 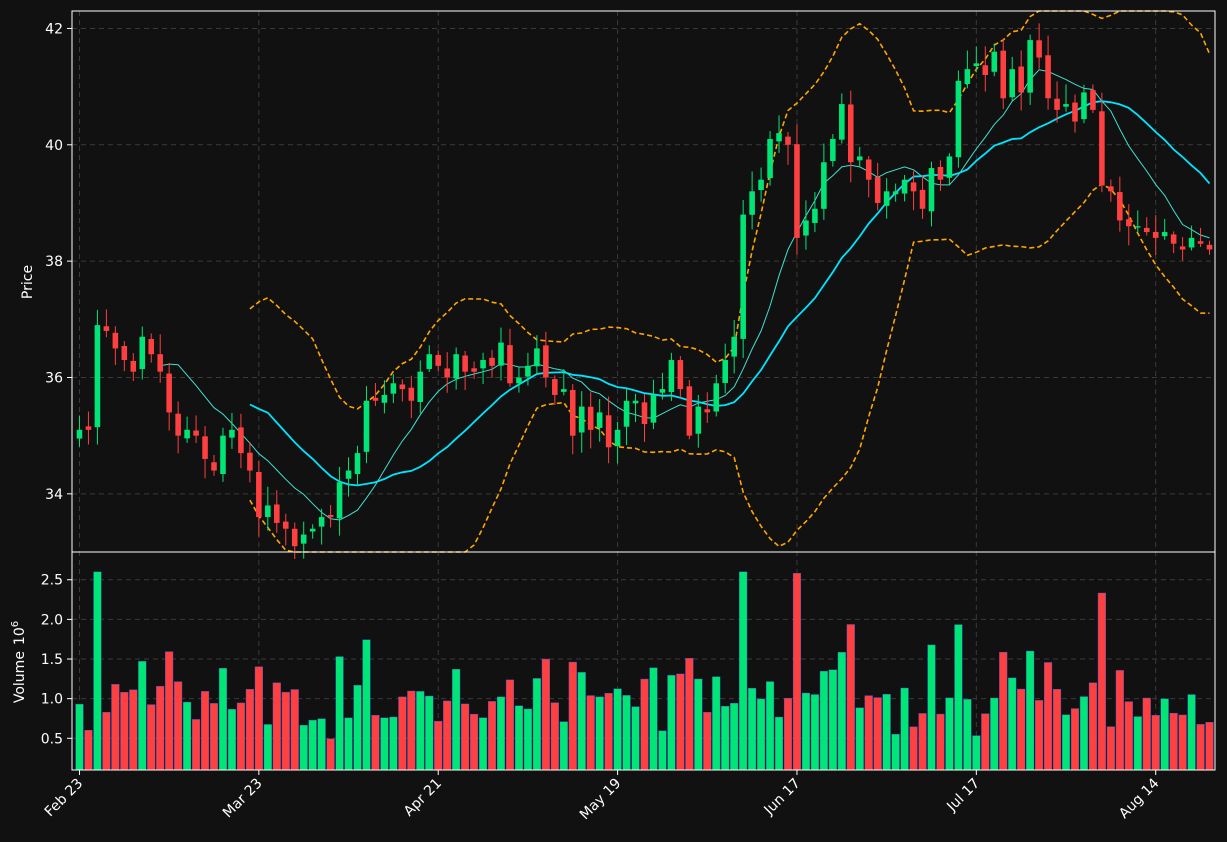 I want to click on volume-axis-label: Volume 106, so click(x=19, y=662).